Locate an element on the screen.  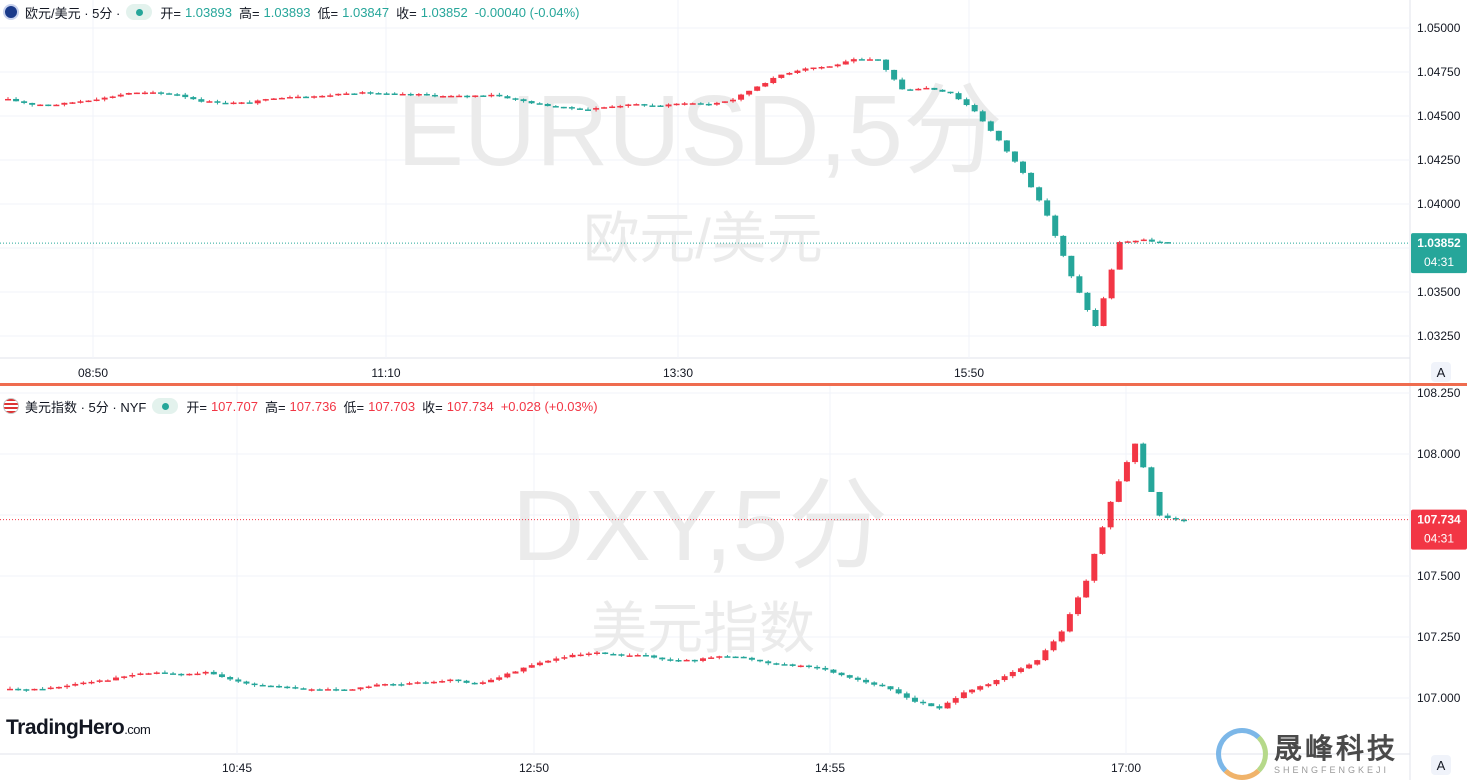
us-flag-icon is located at coordinates (11, 406).